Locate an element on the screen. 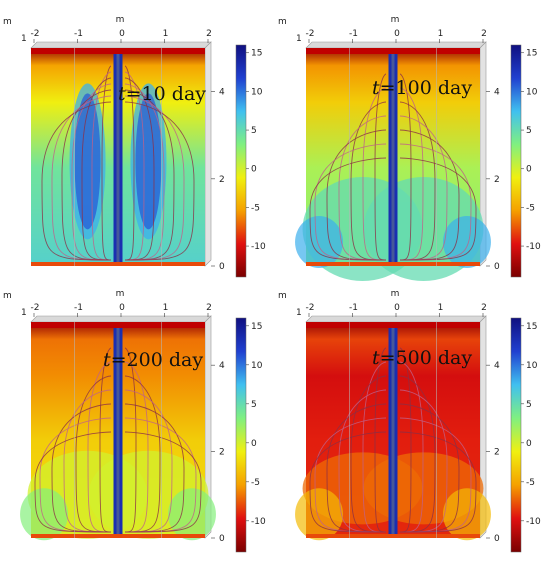  time-label-value: =500 day is located at coordinates (426, 358).